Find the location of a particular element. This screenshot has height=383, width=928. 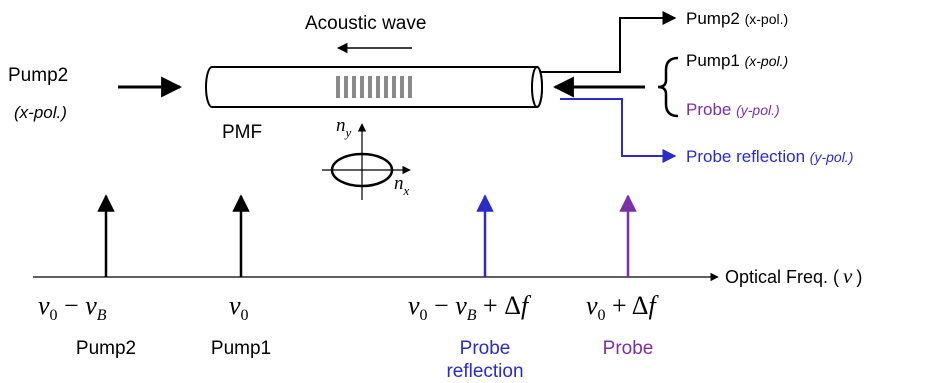

probe-reflection-arrow is located at coordinates (618, 130).